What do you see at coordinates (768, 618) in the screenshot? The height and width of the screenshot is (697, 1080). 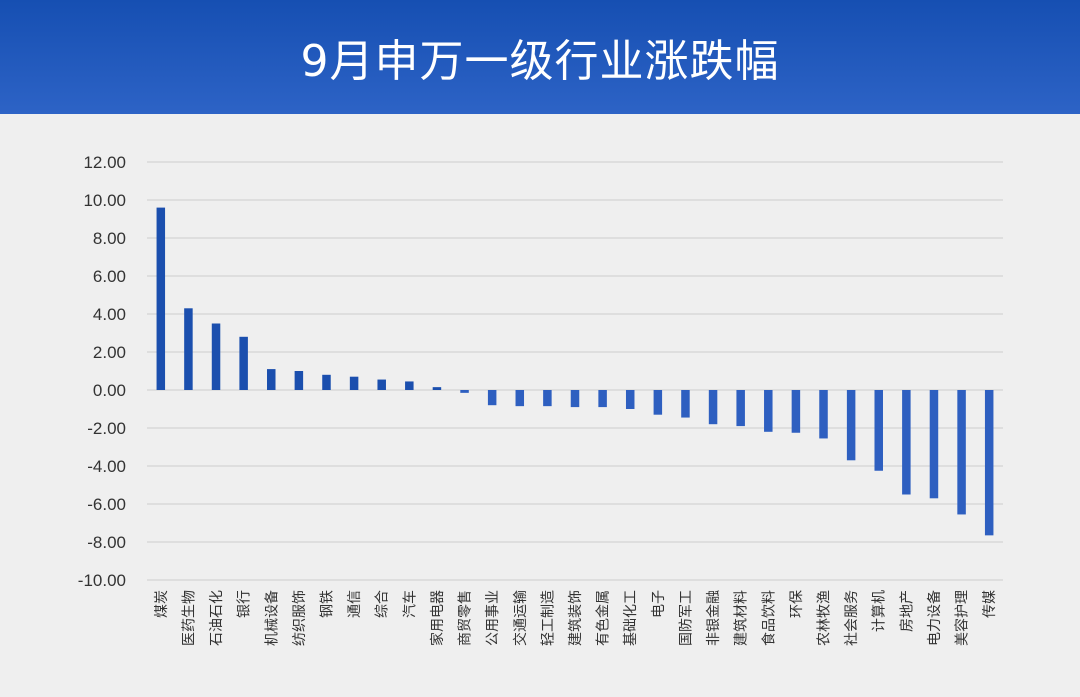 I see `x-tick-label: 食品饮料` at bounding box center [768, 618].